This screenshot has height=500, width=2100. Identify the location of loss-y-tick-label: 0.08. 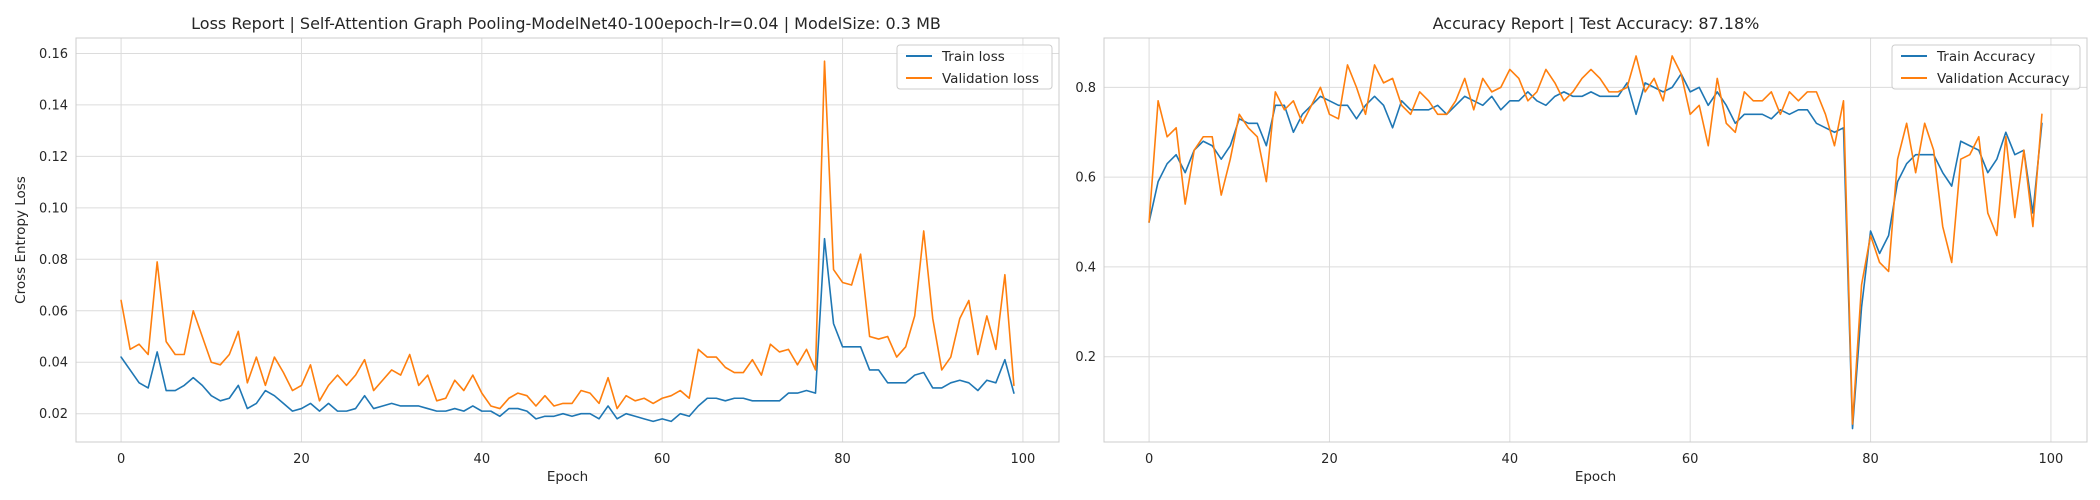
(53, 260).